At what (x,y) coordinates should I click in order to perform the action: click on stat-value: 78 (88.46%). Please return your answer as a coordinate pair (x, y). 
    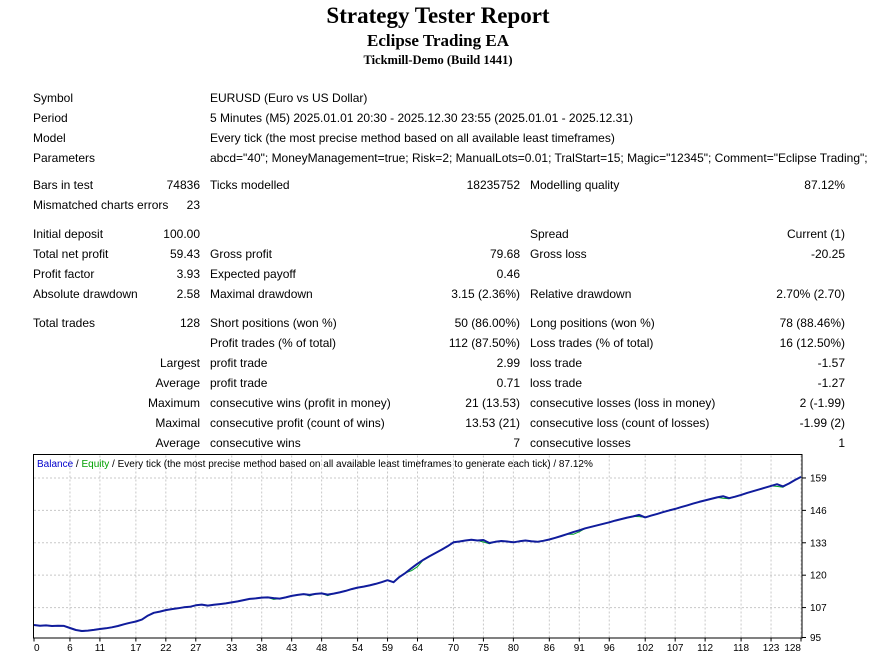
    Looking at the image, I should click on (812, 323).